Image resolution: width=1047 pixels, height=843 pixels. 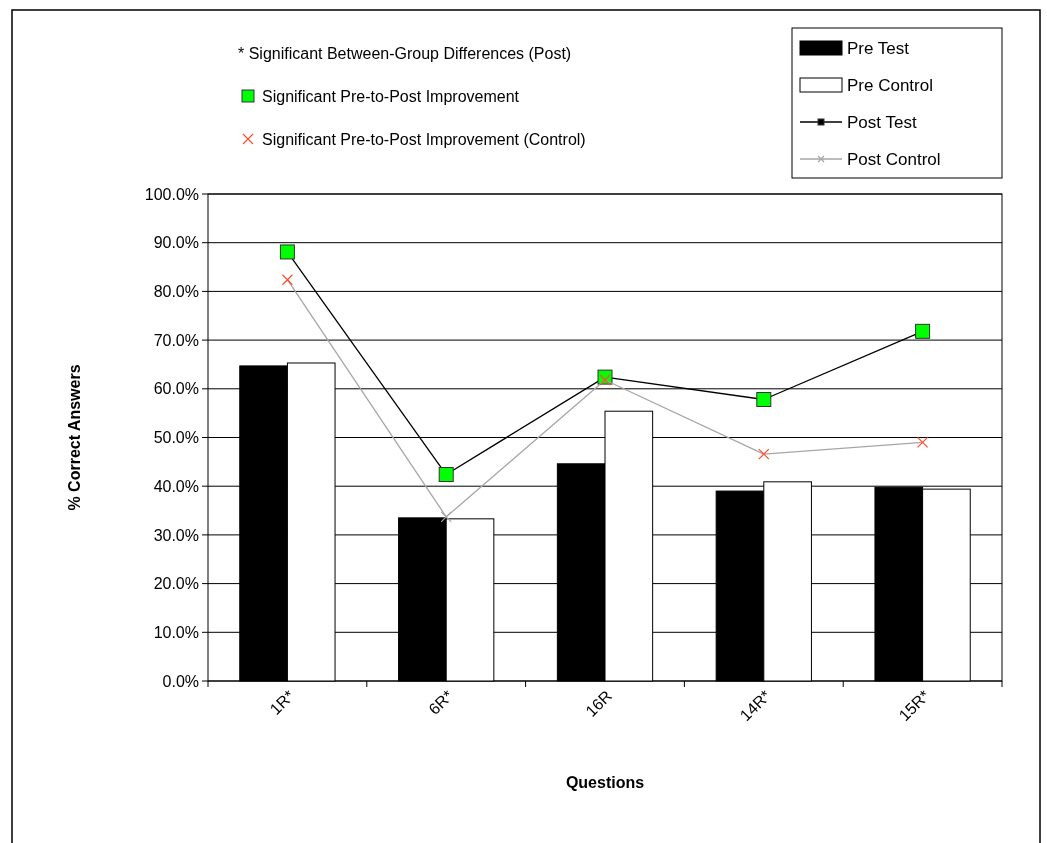 I want to click on x-tick-label: 16R, so click(x=599, y=703).